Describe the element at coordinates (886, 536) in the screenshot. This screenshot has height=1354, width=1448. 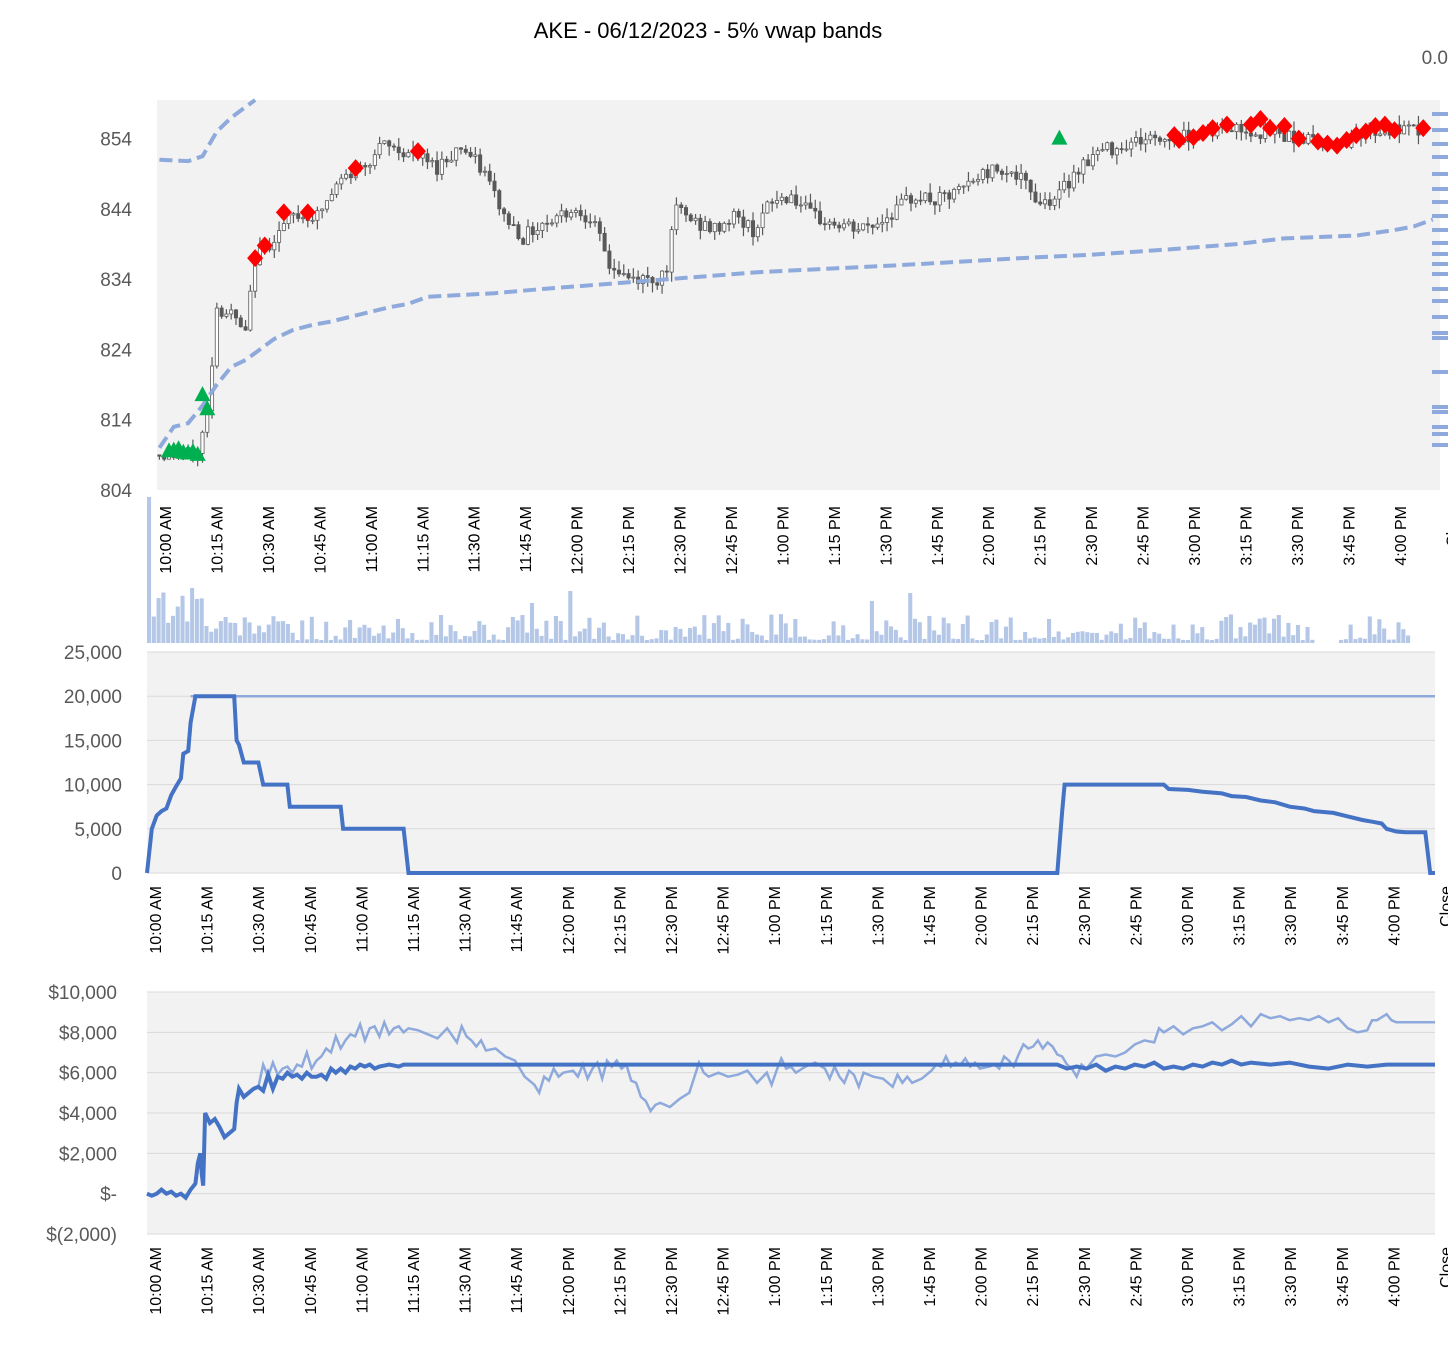
I see `price-x-tick: 1:30 PM` at that location.